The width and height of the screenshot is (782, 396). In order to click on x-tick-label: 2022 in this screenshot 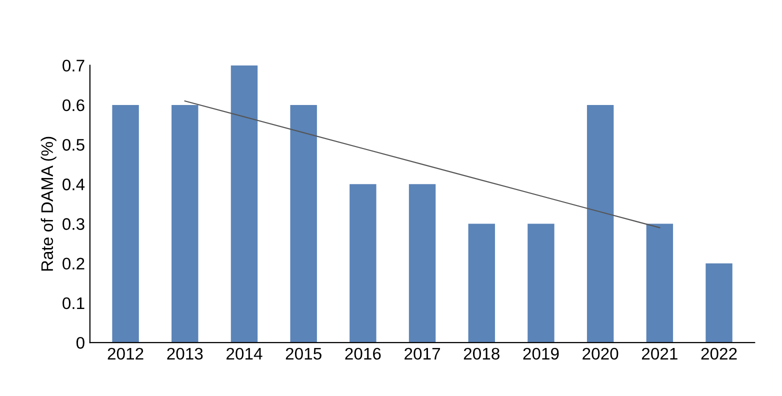, I will do `click(719, 354)`.